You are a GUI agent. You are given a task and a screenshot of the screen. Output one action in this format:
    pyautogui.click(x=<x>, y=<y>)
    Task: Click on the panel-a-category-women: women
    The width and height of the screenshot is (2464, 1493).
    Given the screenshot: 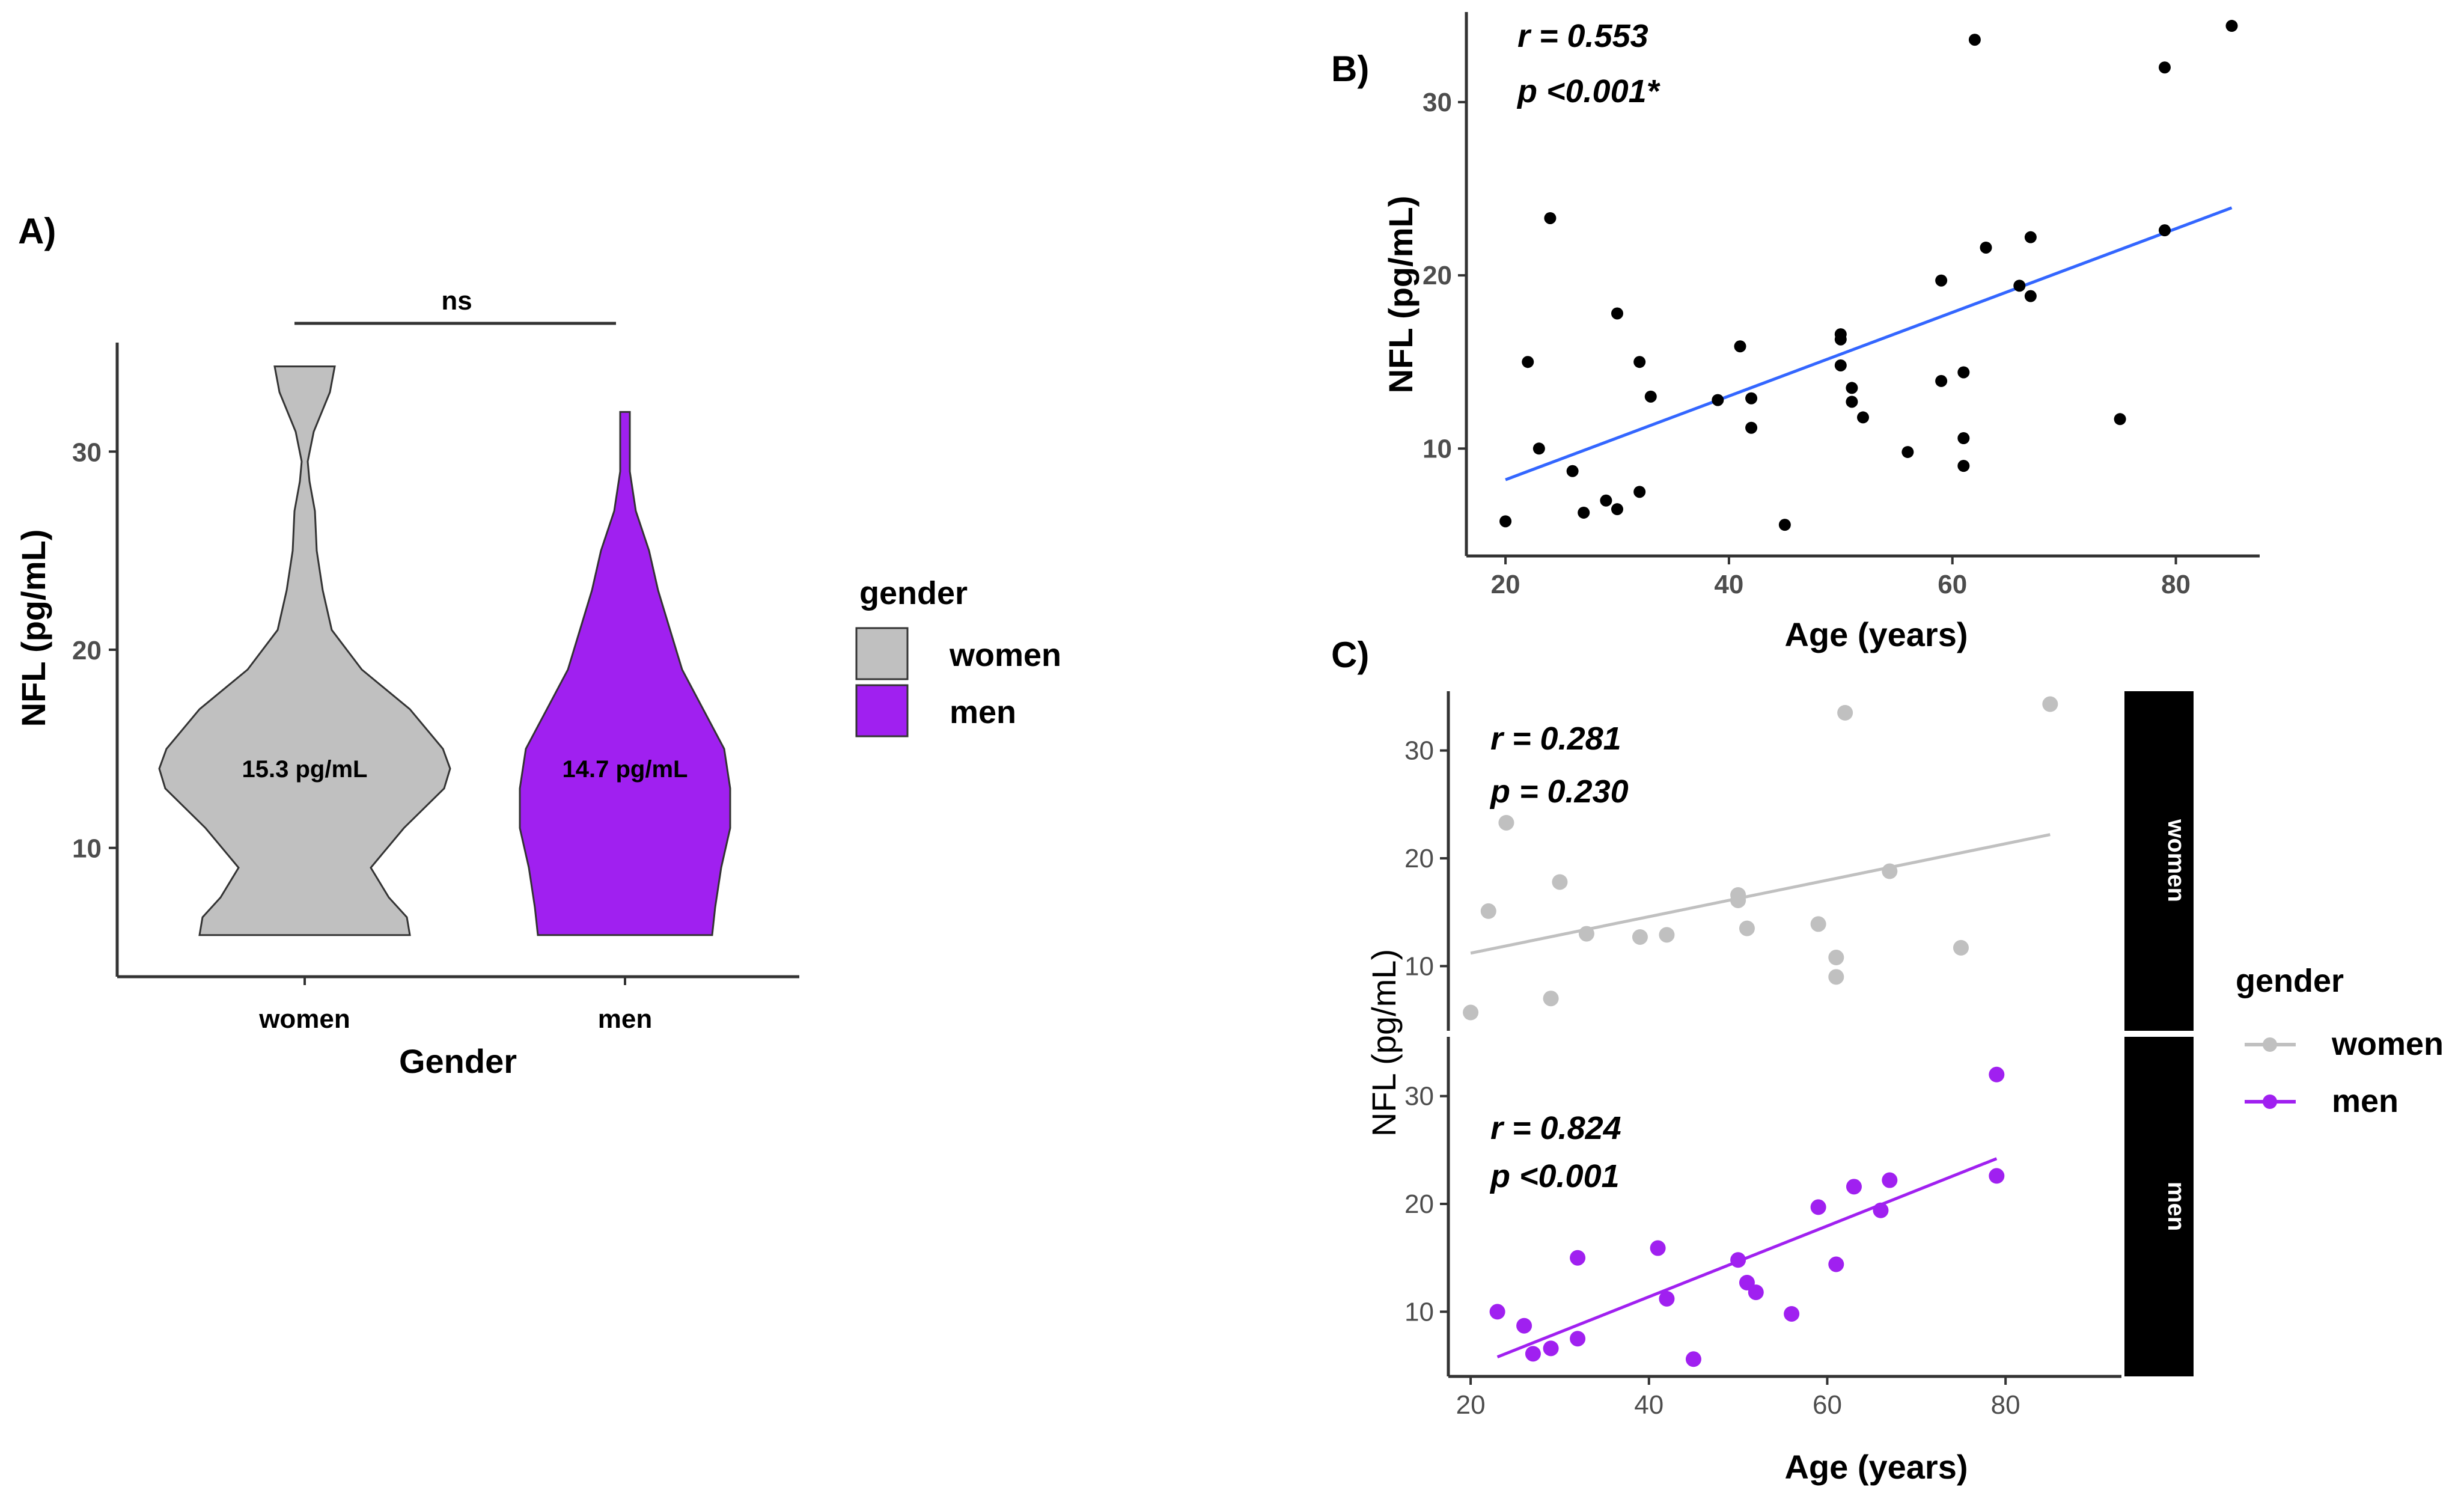 What is the action you would take?
    pyautogui.click(x=304, y=1019)
    